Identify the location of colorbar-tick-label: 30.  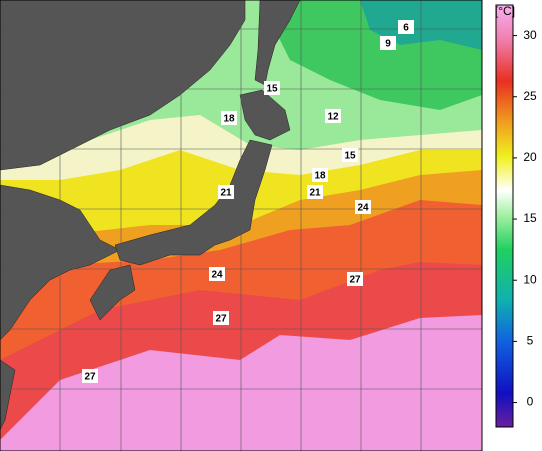
(530, 35).